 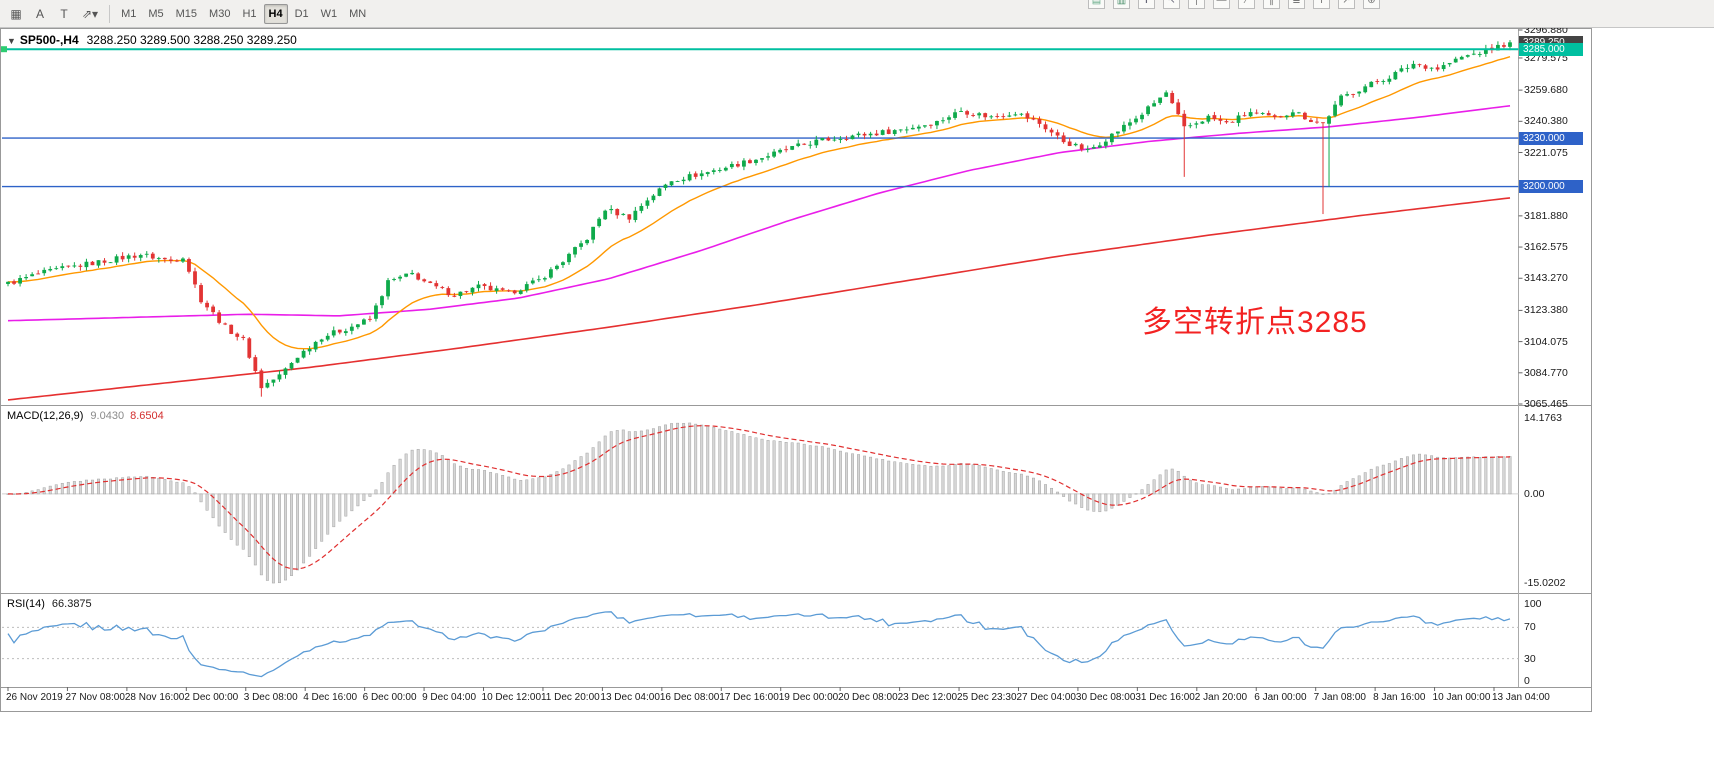 What do you see at coordinates (301, 13) in the screenshot?
I see `timeframe-d1: D1` at bounding box center [301, 13].